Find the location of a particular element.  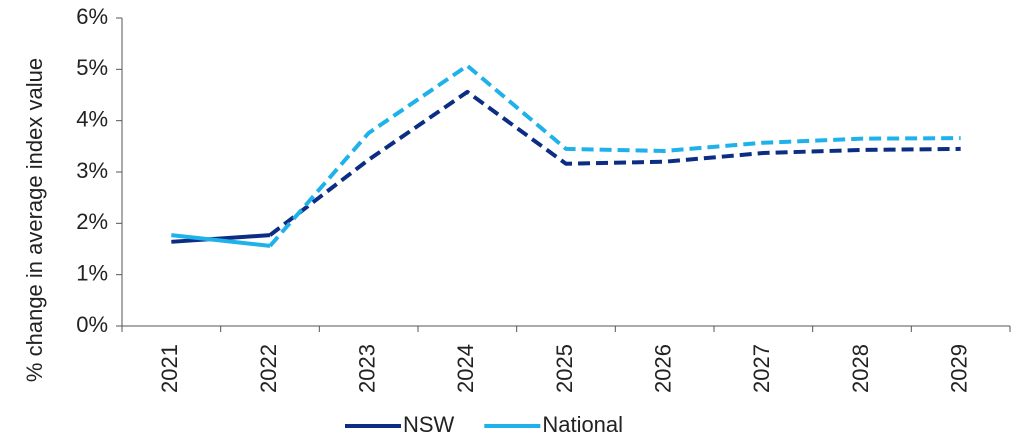

y-tick-label: 3% is located at coordinates (92, 170).